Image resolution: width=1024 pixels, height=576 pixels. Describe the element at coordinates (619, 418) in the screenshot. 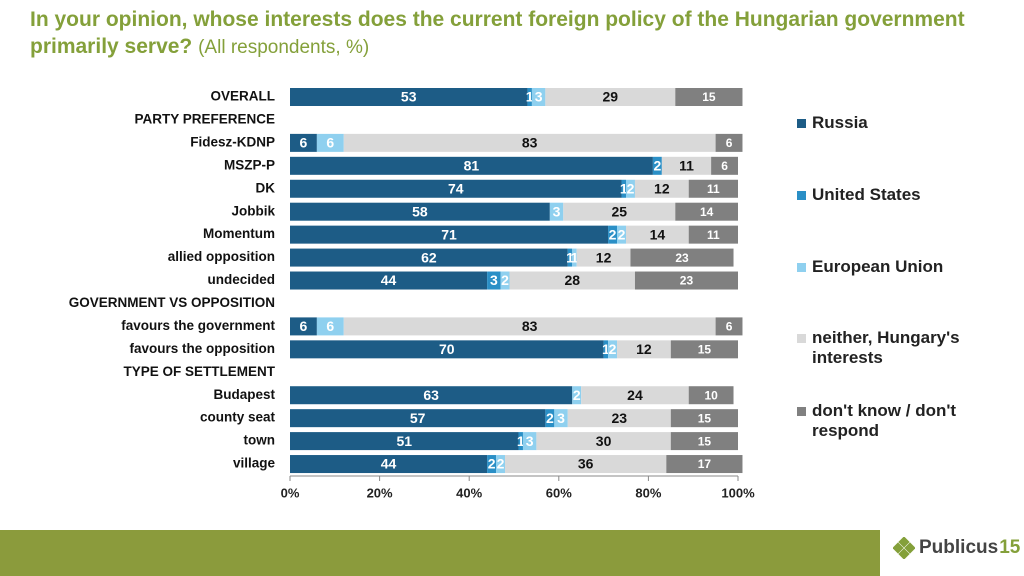

I see `data-label: 23` at that location.